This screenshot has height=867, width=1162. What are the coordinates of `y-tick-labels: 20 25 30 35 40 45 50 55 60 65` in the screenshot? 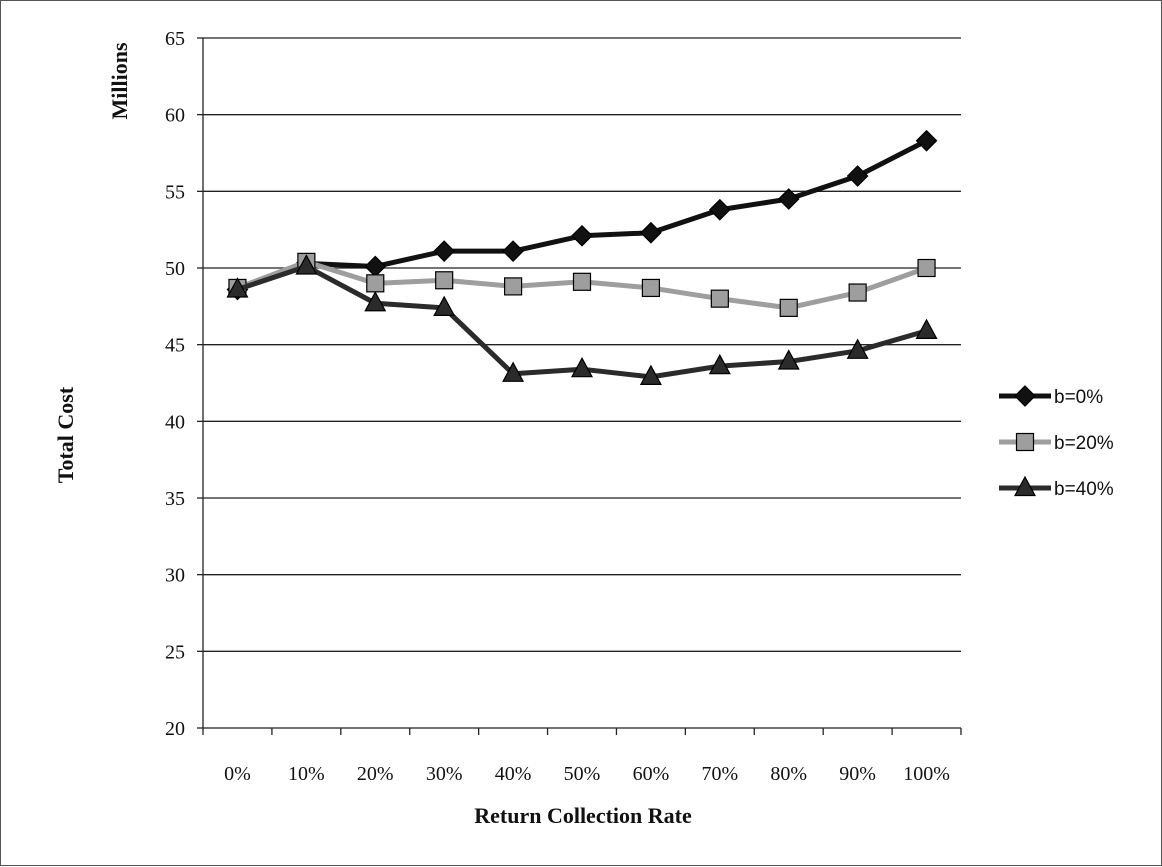 It's located at (175, 384).